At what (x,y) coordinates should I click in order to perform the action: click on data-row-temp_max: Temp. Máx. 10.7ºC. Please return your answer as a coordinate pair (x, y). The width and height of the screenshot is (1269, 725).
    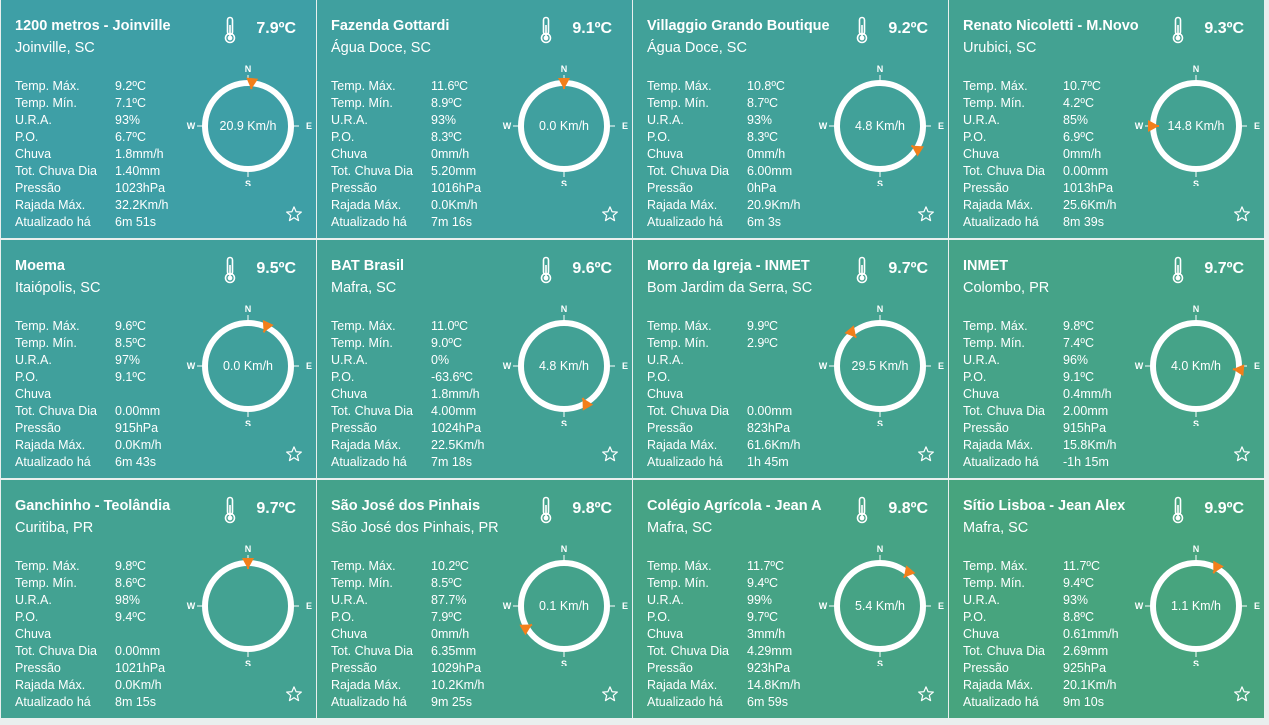
    Looking at the image, I should click on (1044, 86).